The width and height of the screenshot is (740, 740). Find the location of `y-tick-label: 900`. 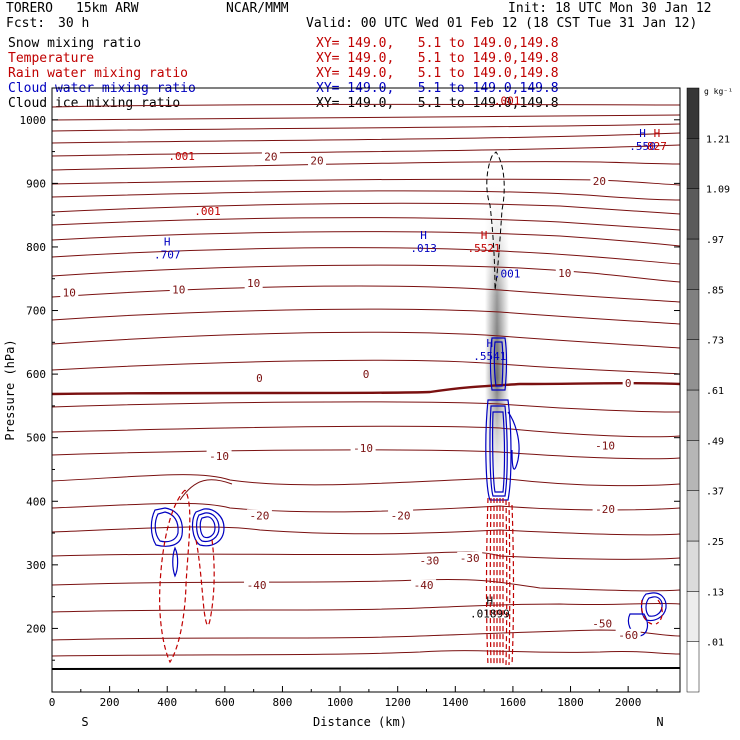

y-tick-label: 900 is located at coordinates (36, 183).